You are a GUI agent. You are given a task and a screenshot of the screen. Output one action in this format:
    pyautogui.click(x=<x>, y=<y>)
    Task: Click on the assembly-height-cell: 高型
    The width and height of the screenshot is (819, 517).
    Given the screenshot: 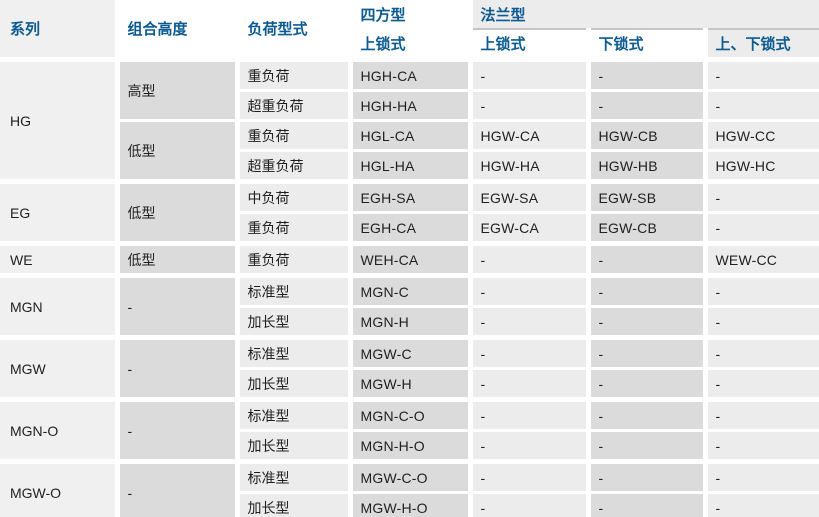 What is the action you would take?
    pyautogui.click(x=178, y=89)
    